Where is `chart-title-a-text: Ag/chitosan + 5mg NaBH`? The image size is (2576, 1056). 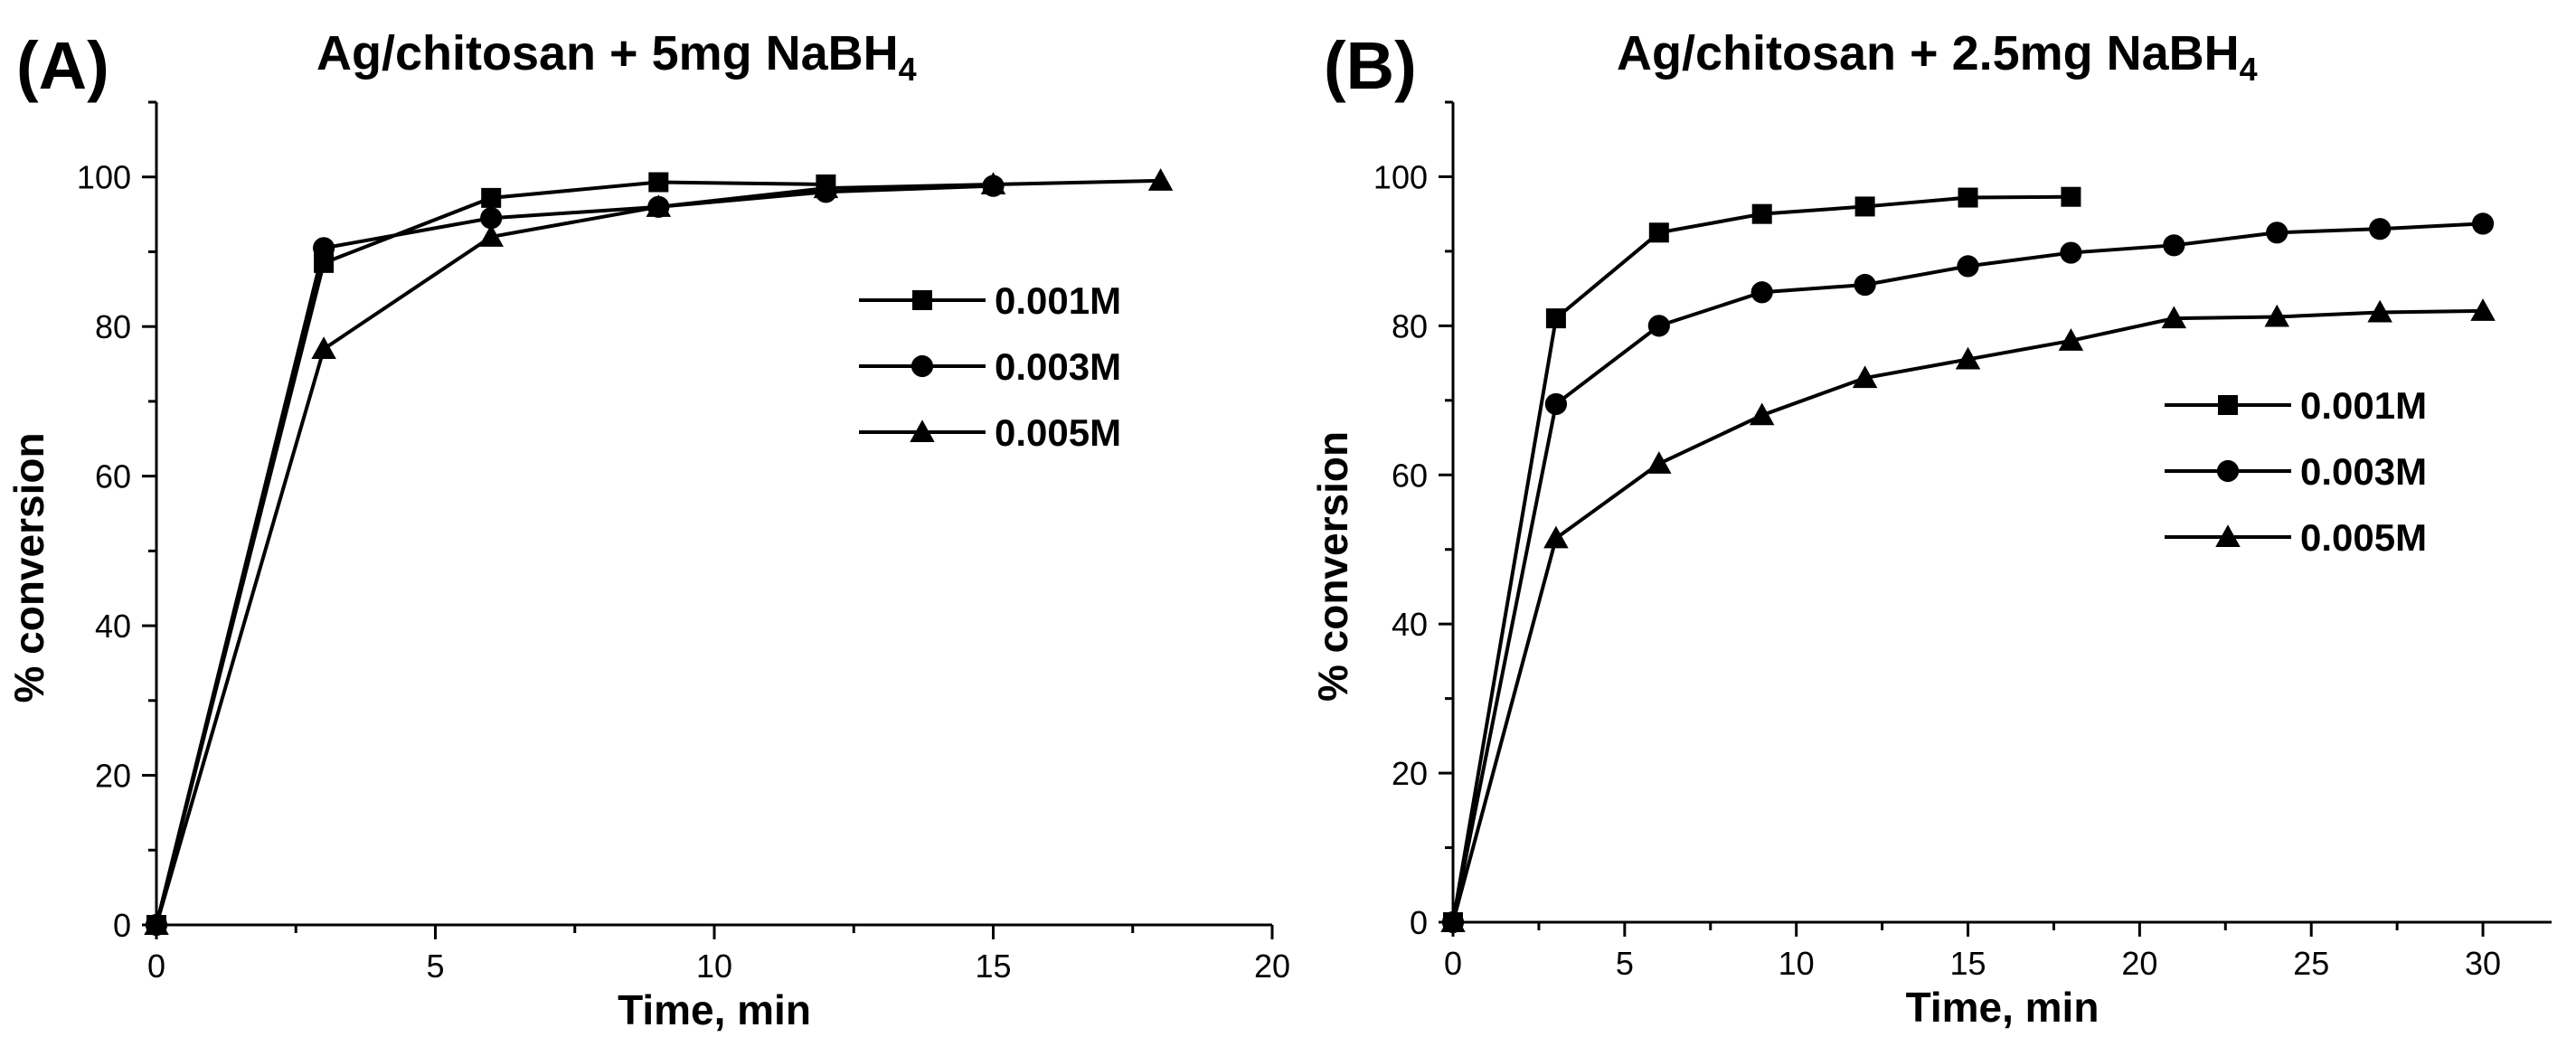
chart-title-a-text: Ag/chitosan + 5mg NaBH is located at coordinates (607, 53).